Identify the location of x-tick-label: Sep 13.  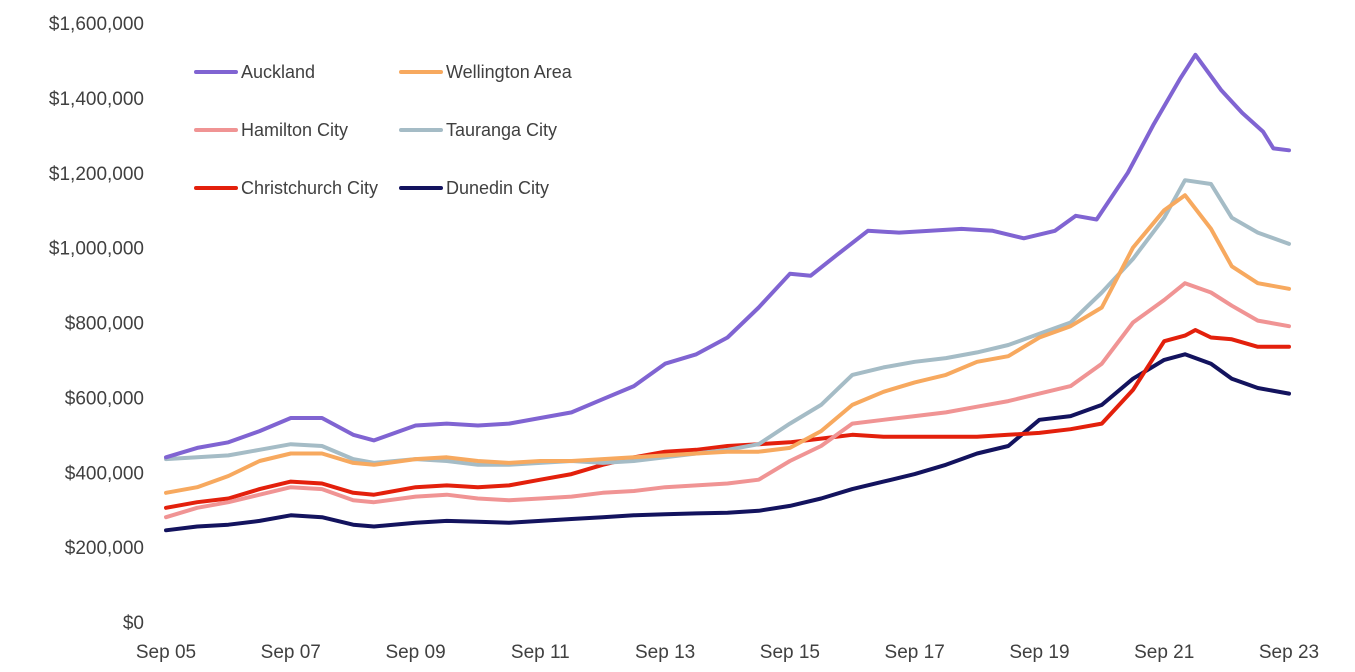
(665, 652).